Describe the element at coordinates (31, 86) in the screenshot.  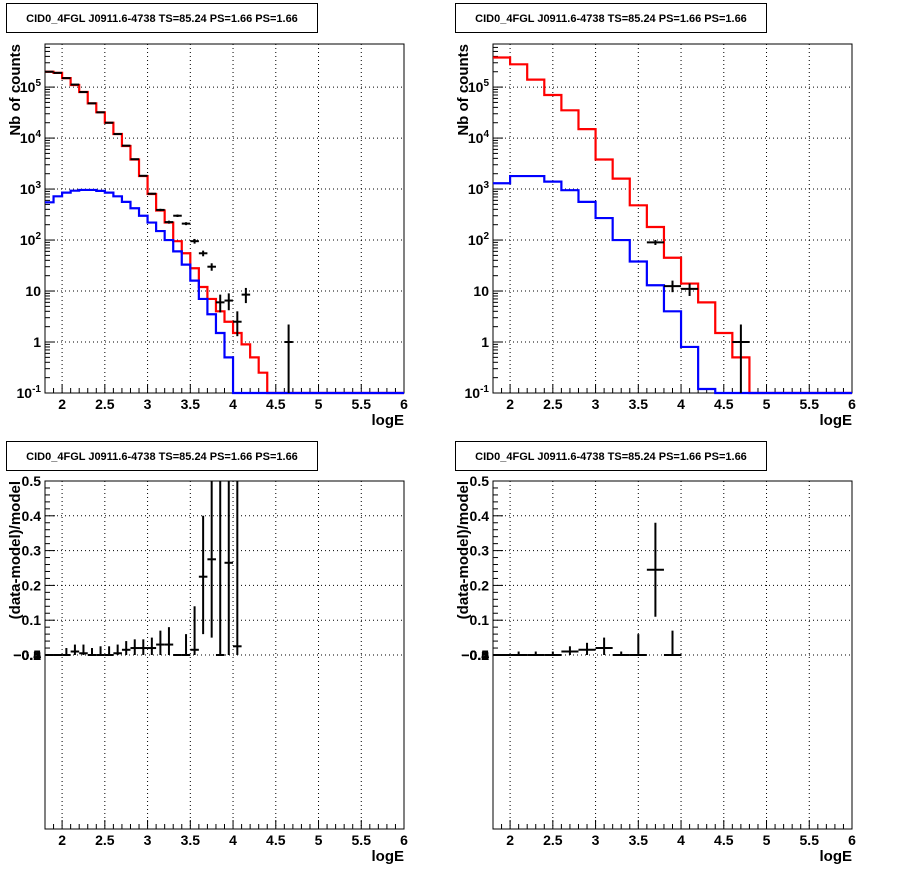
I see `y-tick-label: 10⁵` at that location.